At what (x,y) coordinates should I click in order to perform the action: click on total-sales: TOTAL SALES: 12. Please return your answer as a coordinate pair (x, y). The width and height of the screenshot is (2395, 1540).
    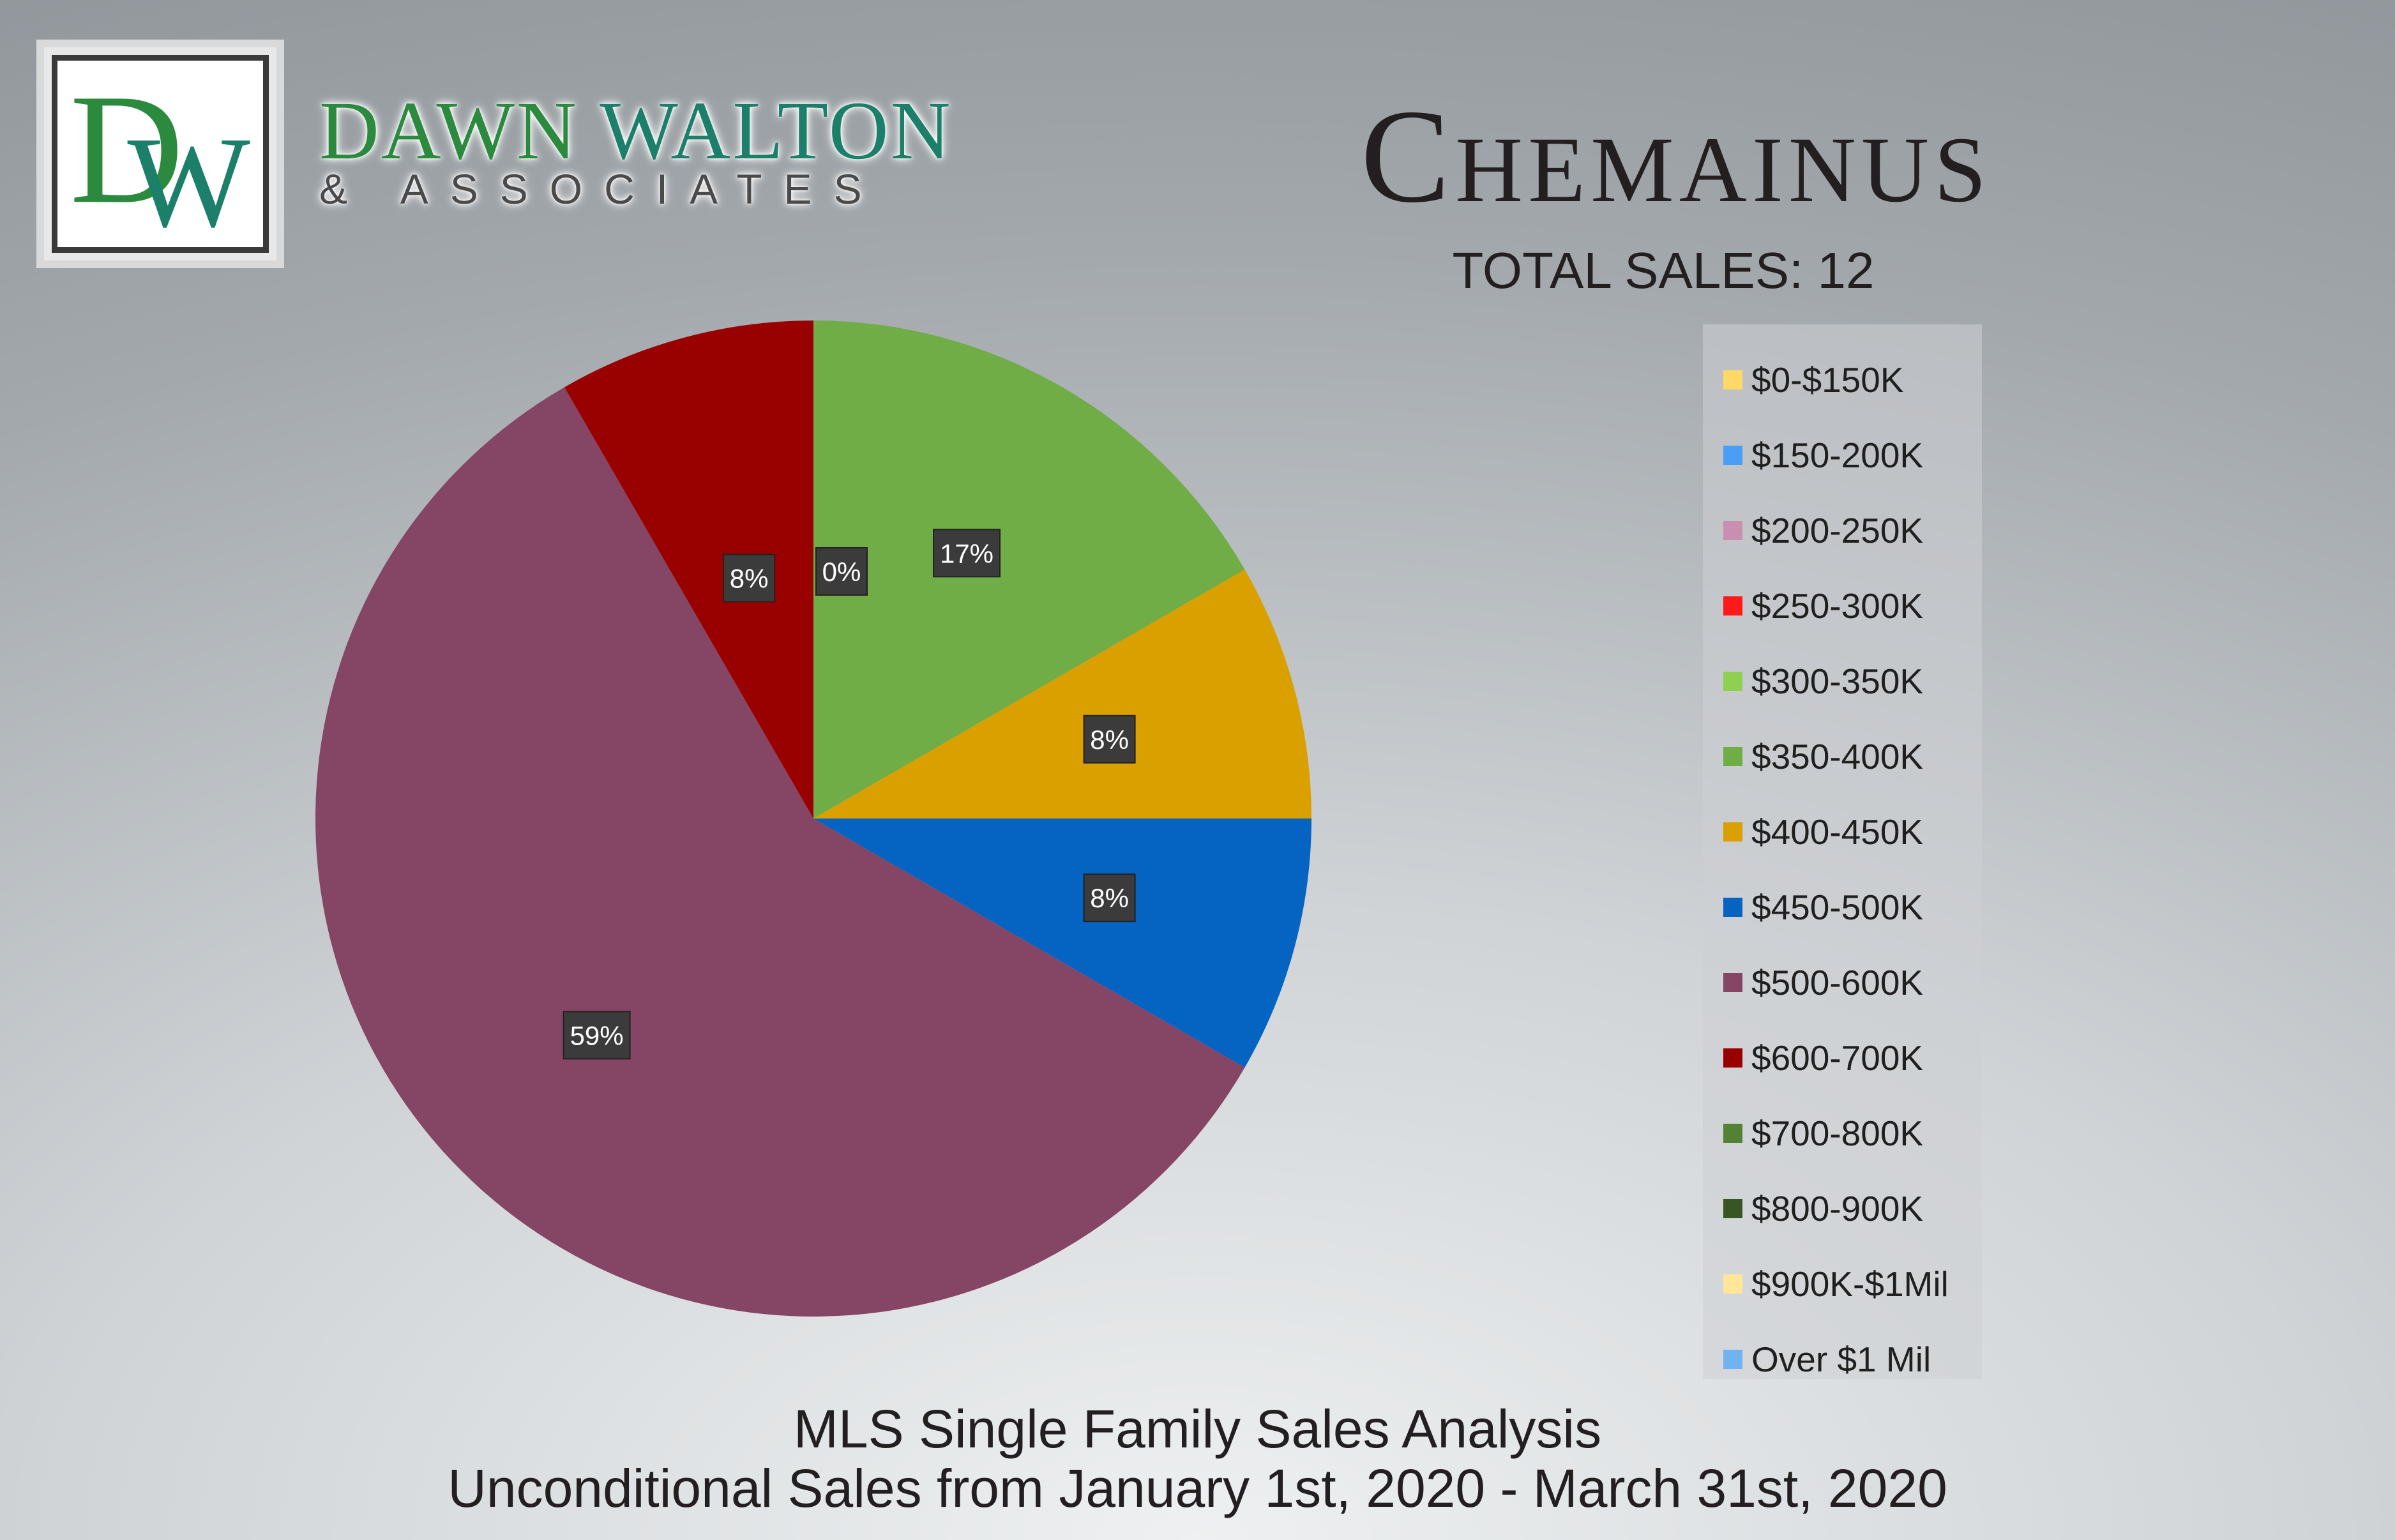
    Looking at the image, I should click on (1663, 270).